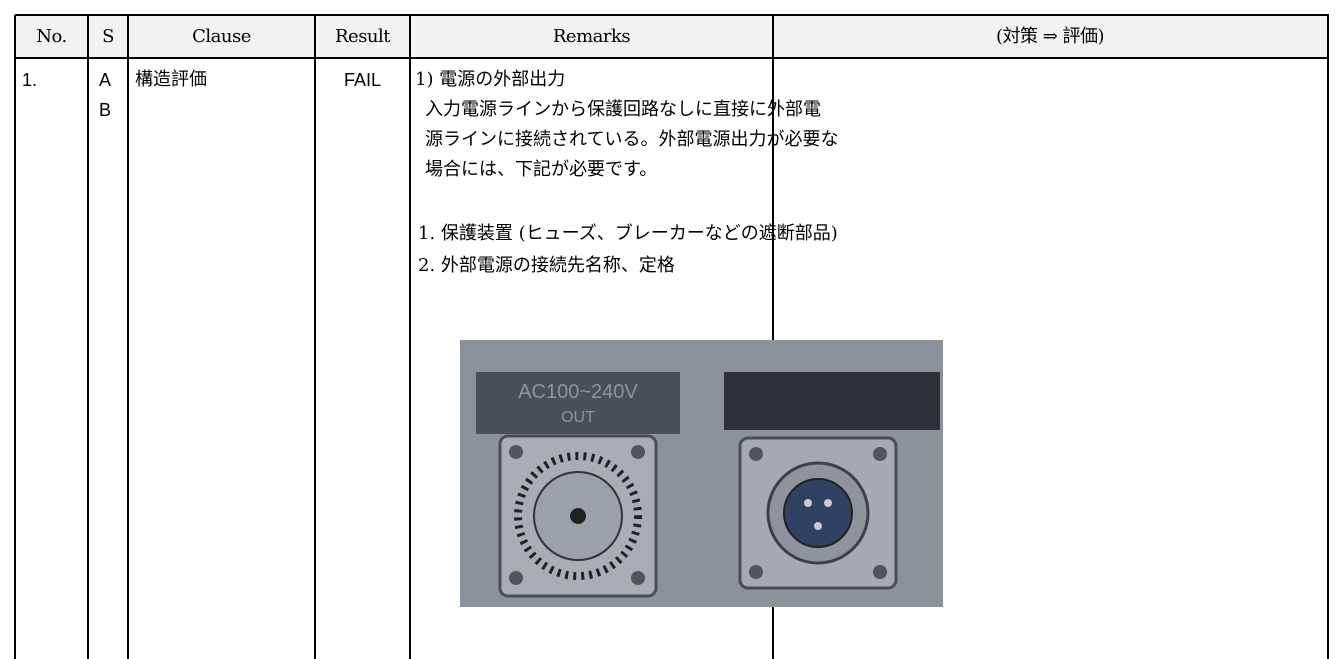  Describe the element at coordinates (628, 233) in the screenshot. I see `remarks-list-item: 1. 保護装置 (ヒューズ、ブレーカーなどの遮断部品)` at that location.